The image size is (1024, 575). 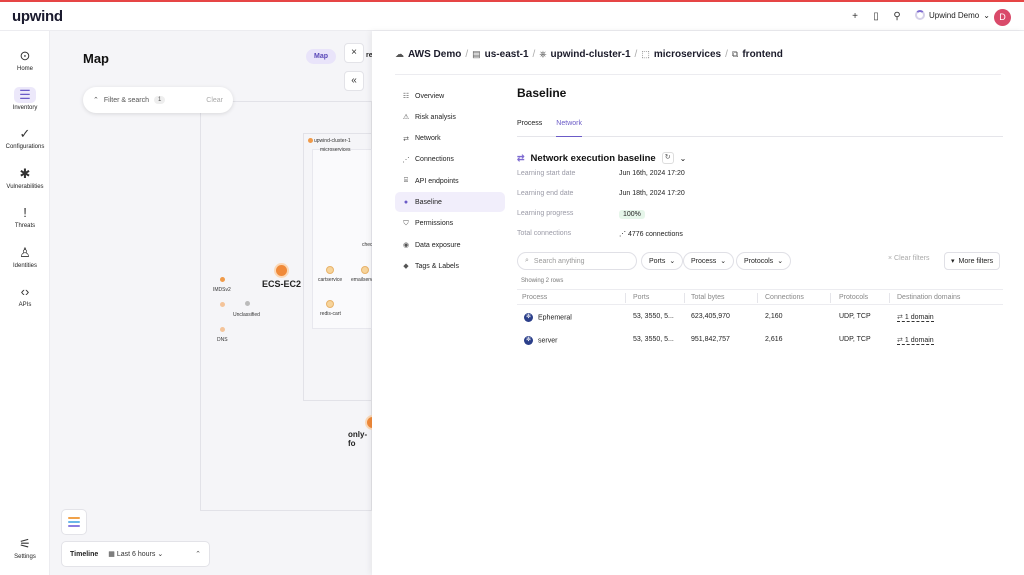 I want to click on sidebar-item-identities: ♙ Identities, so click(x=25, y=257).